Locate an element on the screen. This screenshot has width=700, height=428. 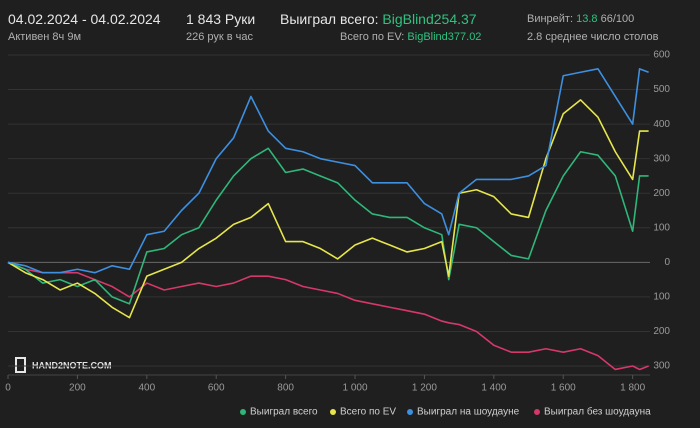
legend-label: Выиграл без шоудауна is located at coordinates (597, 412).